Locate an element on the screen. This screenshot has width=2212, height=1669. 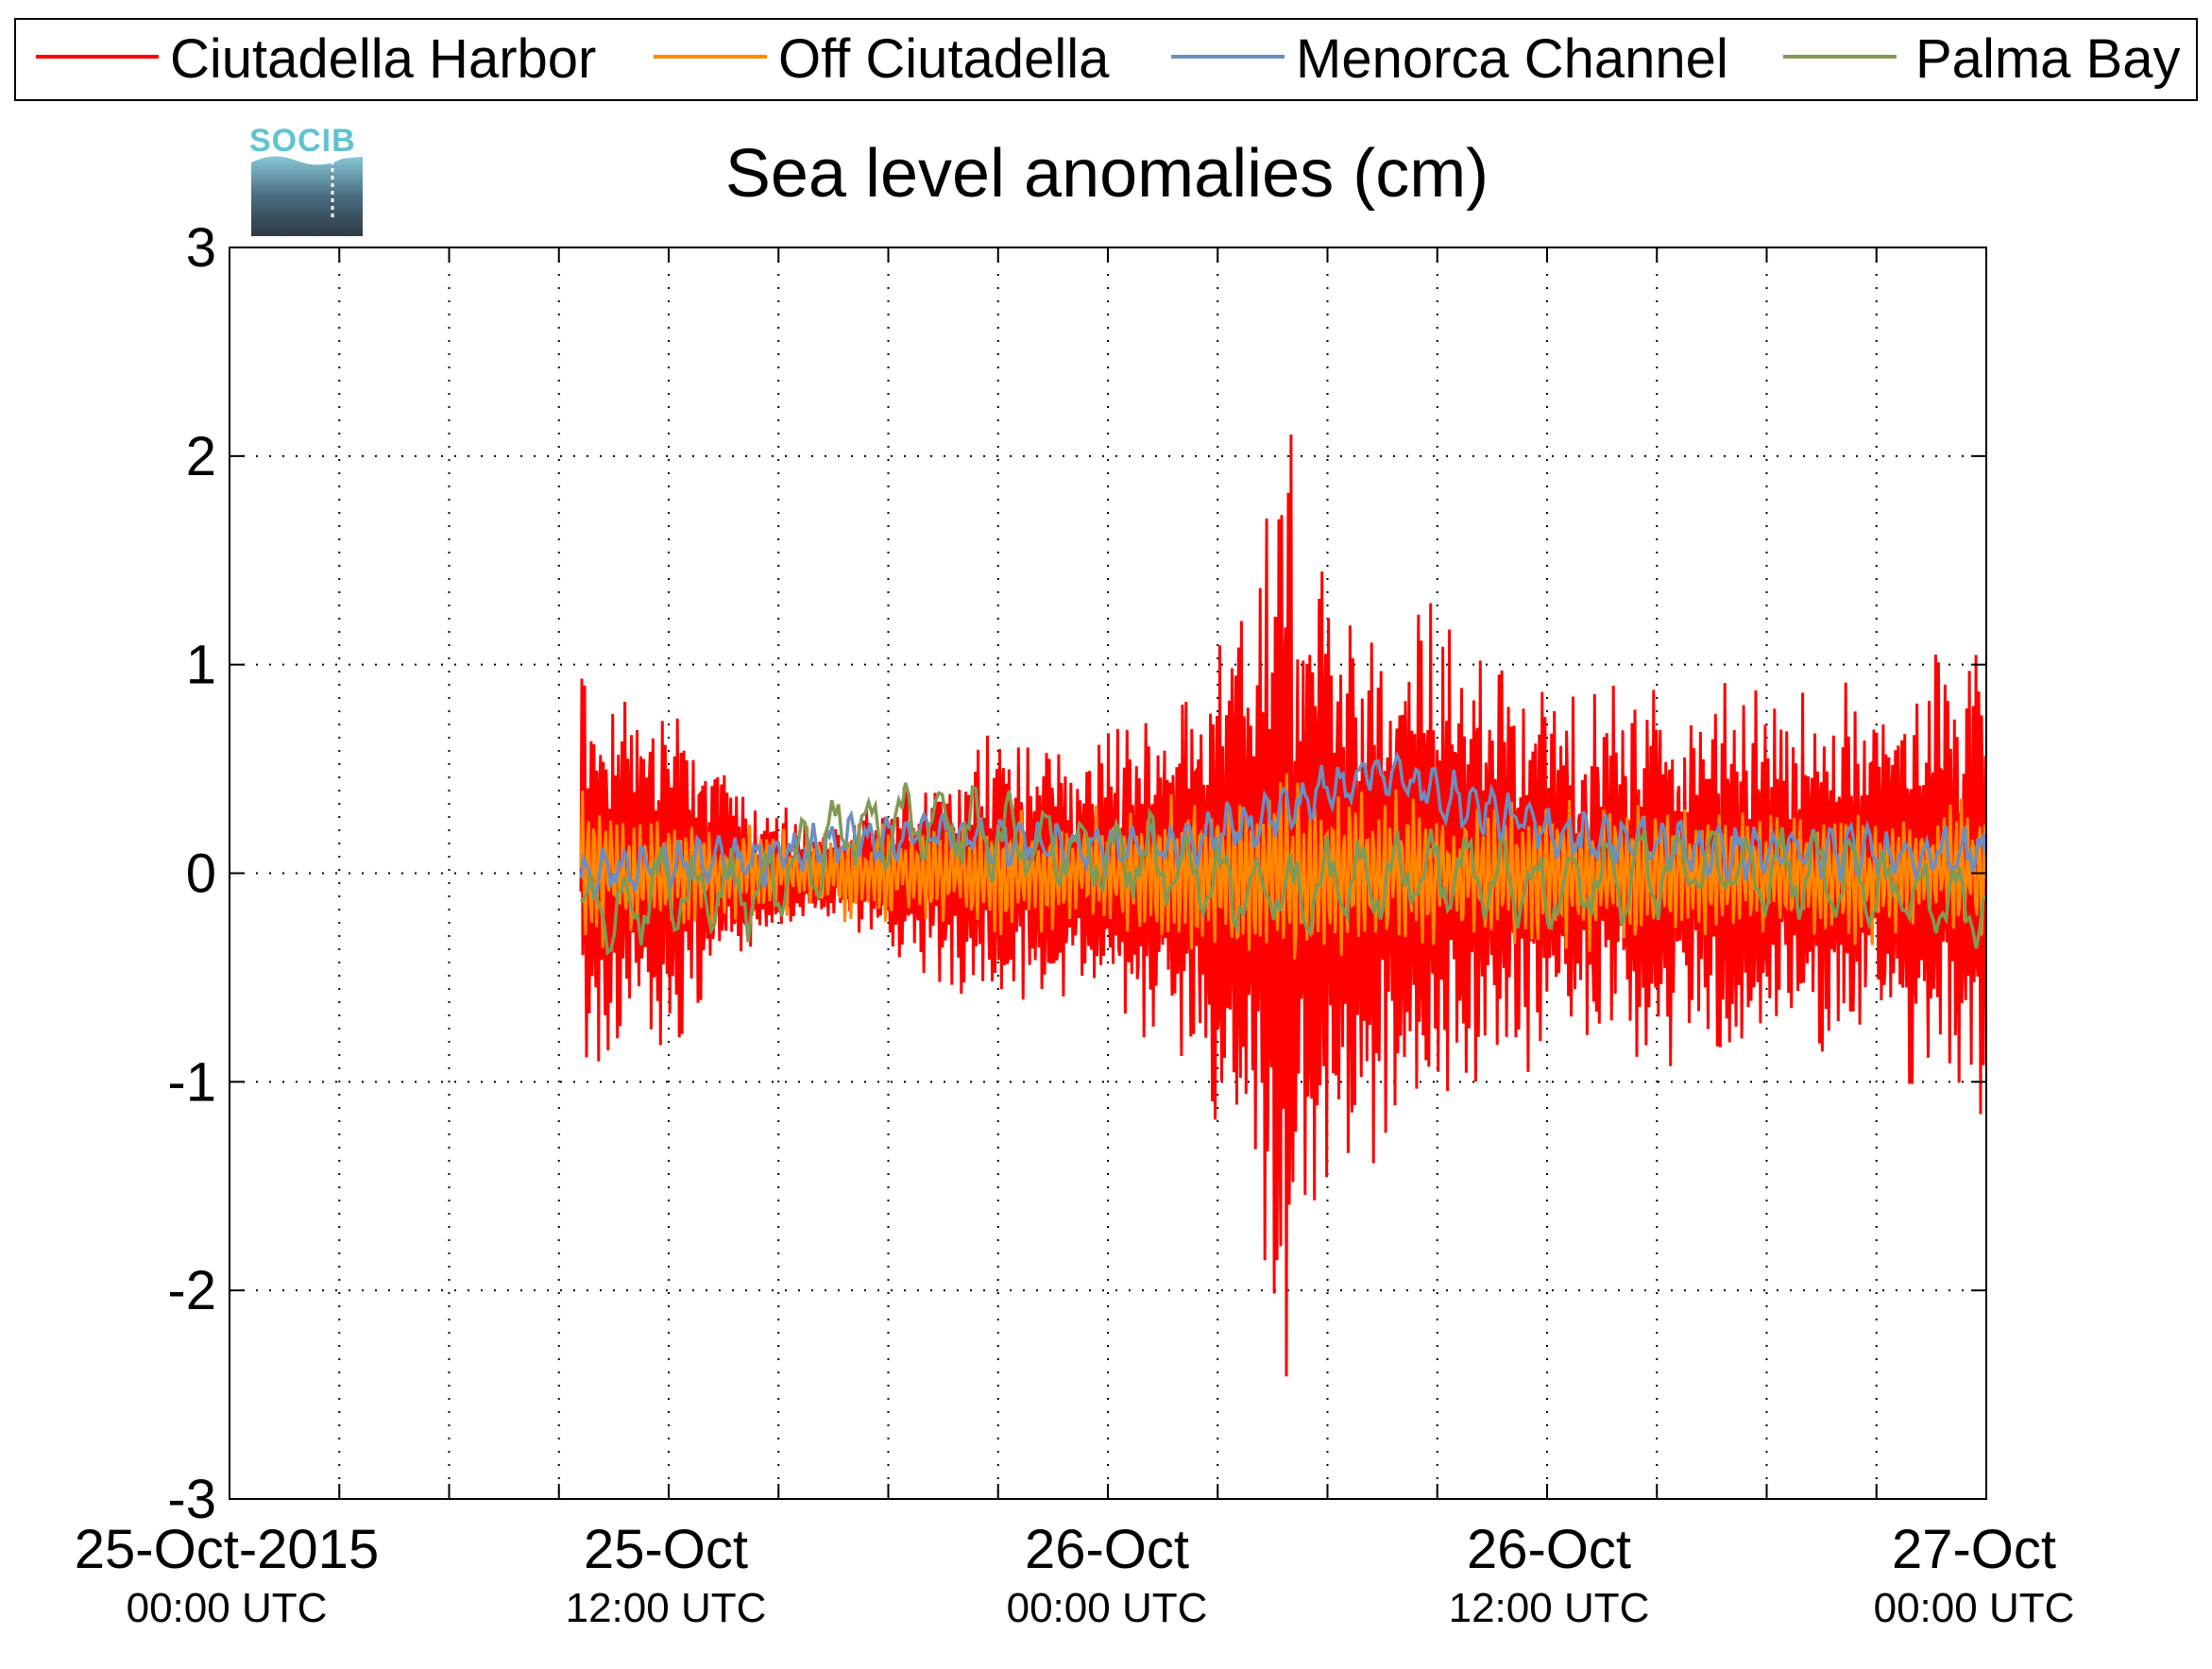
series-line-off-ciutadella is located at coordinates (1282, 867).